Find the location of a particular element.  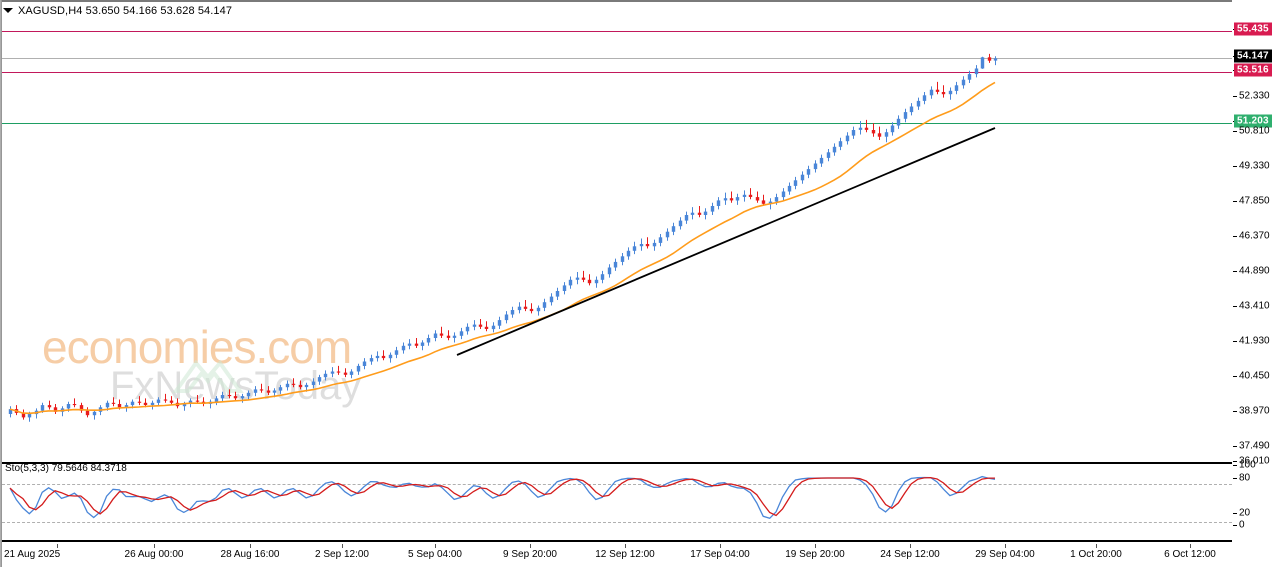

price-axis-label: 44.890 is located at coordinates (1254, 271).